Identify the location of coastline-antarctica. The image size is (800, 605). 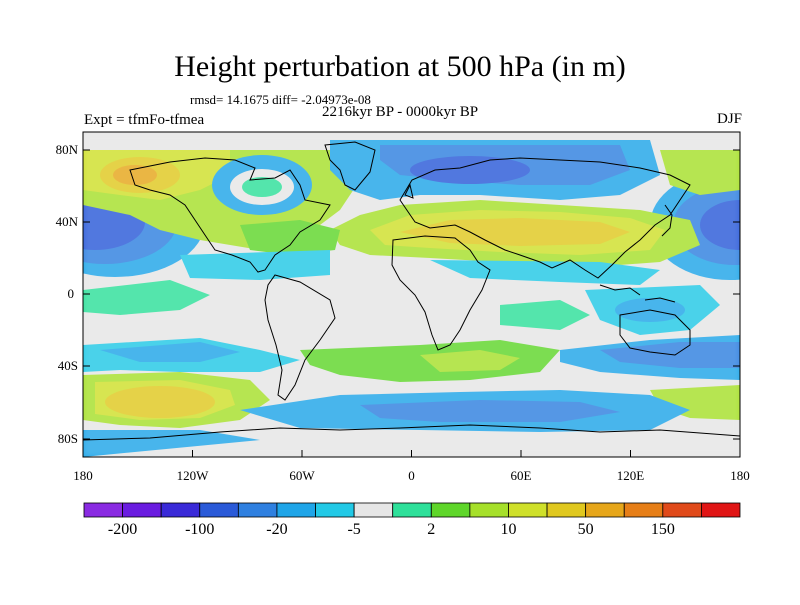
(411, 432).